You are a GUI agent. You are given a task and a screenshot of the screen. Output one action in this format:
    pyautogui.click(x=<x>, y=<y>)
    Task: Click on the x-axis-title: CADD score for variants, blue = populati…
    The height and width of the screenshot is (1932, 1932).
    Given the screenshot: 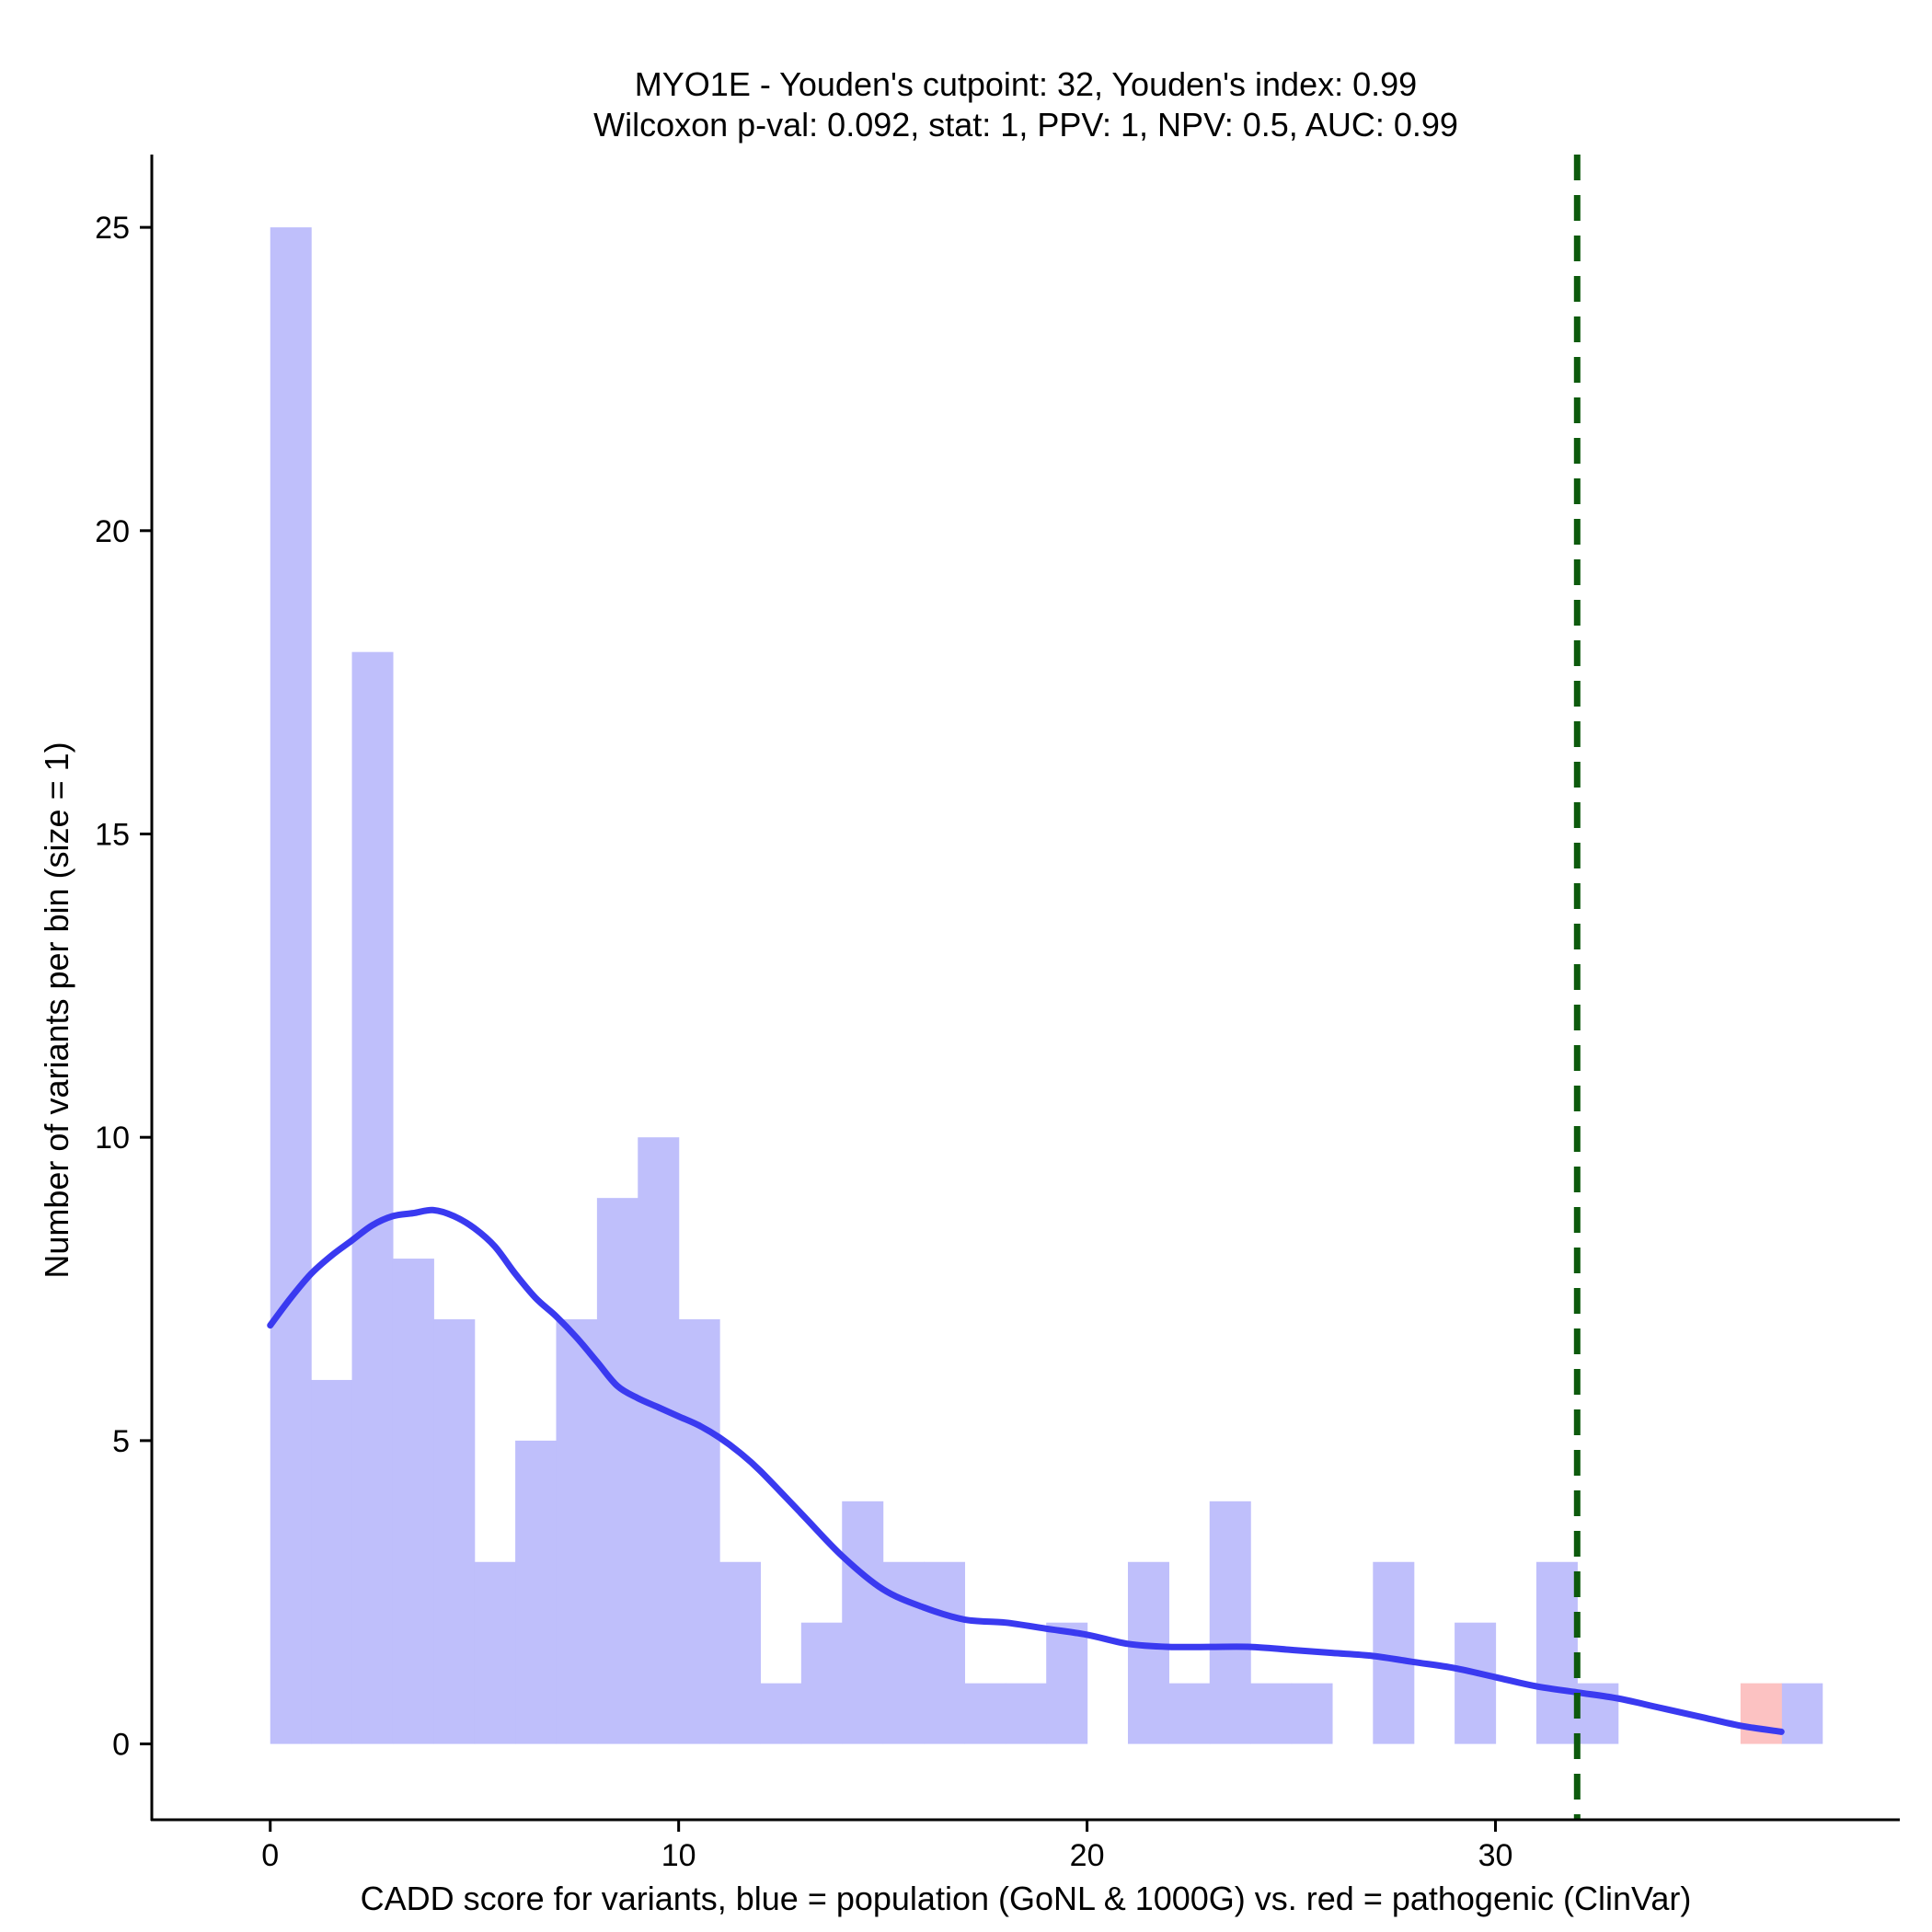 What is the action you would take?
    pyautogui.click(x=1026, y=1898)
    